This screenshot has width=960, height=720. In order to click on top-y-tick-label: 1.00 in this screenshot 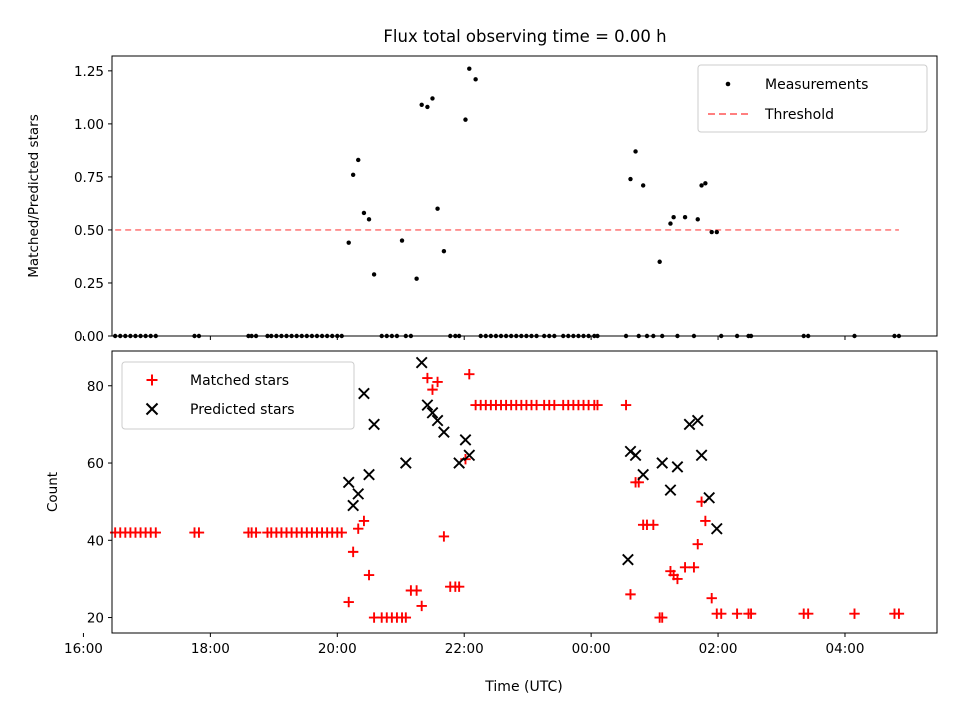, I will do `click(89, 125)`.